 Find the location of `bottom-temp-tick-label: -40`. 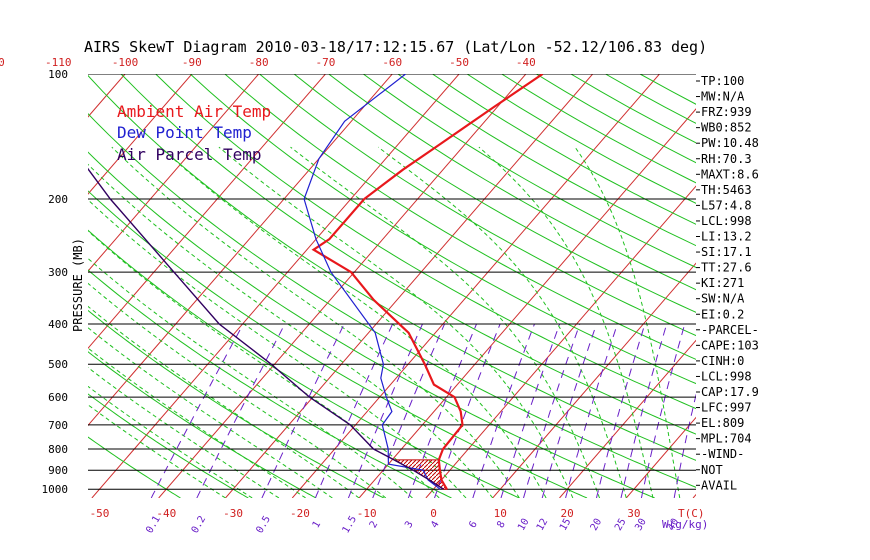

bottom-temp-tick-label: -40 is located at coordinates (166, 513).